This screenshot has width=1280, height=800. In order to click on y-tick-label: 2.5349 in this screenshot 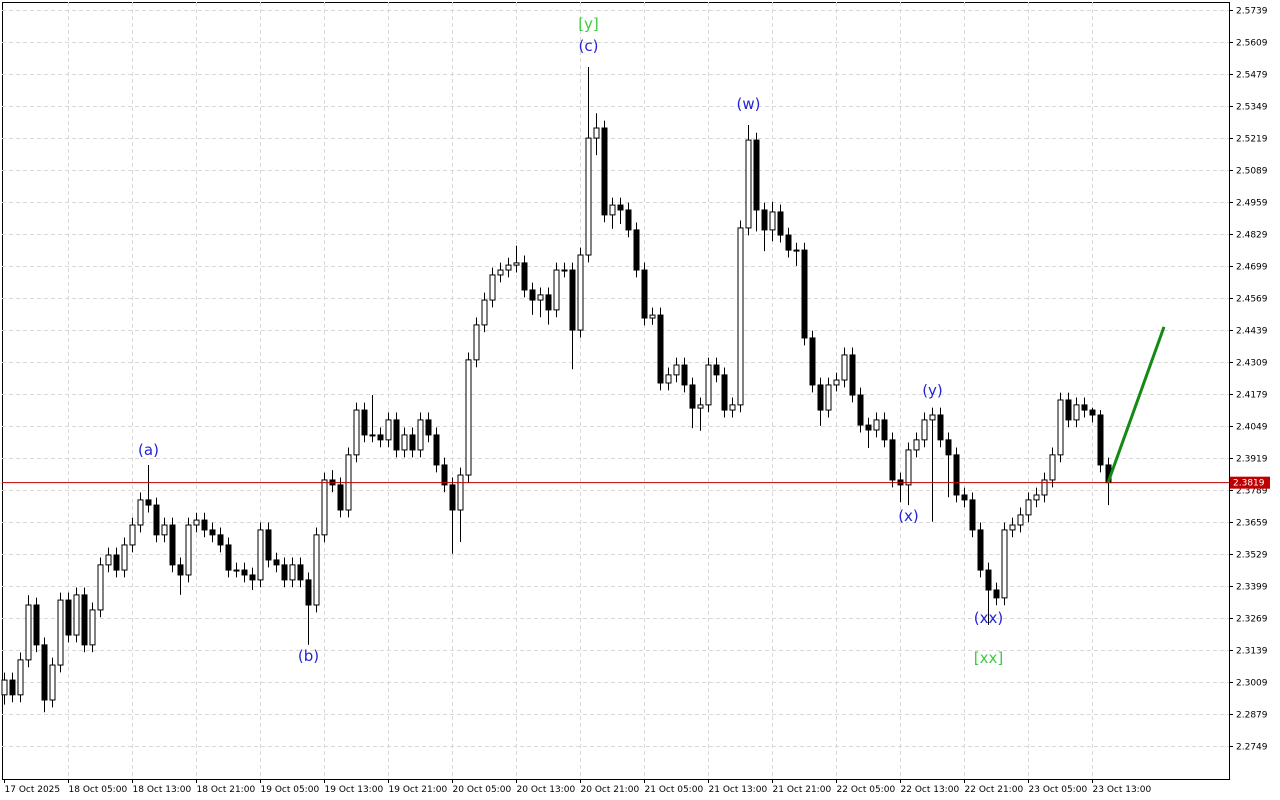, I will do `click(1252, 108)`.